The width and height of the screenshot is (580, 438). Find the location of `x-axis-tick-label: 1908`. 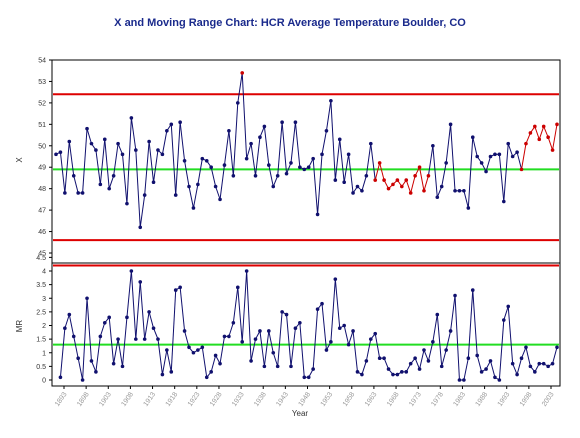

x-axis-tick-label: 1908 is located at coordinates (127, 399).